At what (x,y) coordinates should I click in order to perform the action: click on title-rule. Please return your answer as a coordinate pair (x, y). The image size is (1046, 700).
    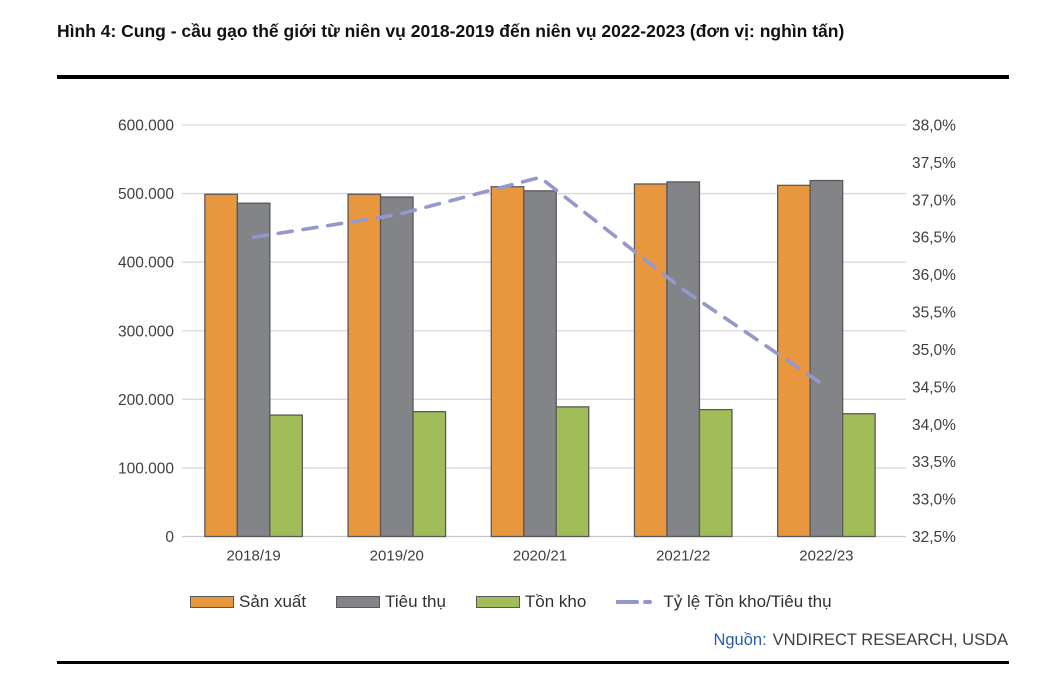
    Looking at the image, I should click on (533, 77).